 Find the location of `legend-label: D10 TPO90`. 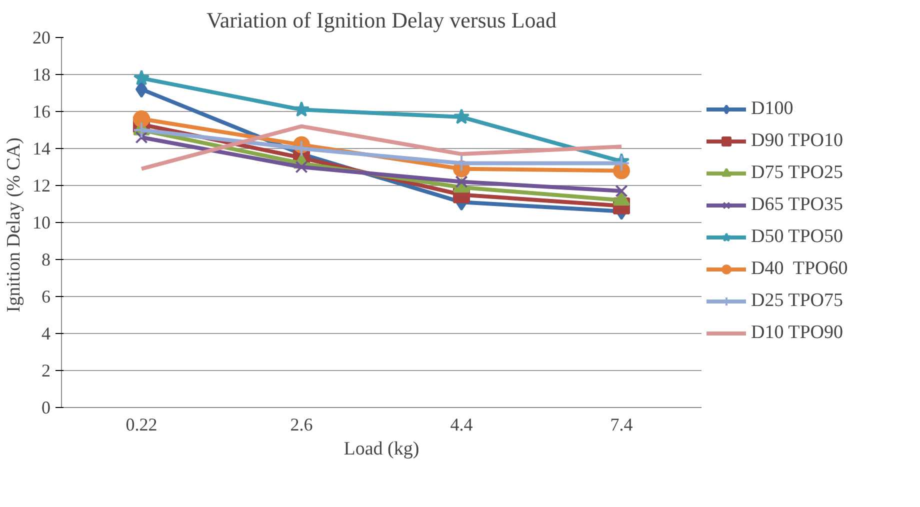

legend-label: D10 TPO90 is located at coordinates (797, 333).